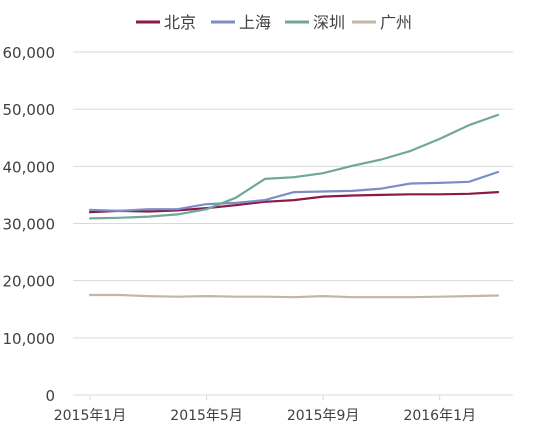 The image size is (555, 445). I want to click on y-tick-label: 60,000, so click(29, 53).